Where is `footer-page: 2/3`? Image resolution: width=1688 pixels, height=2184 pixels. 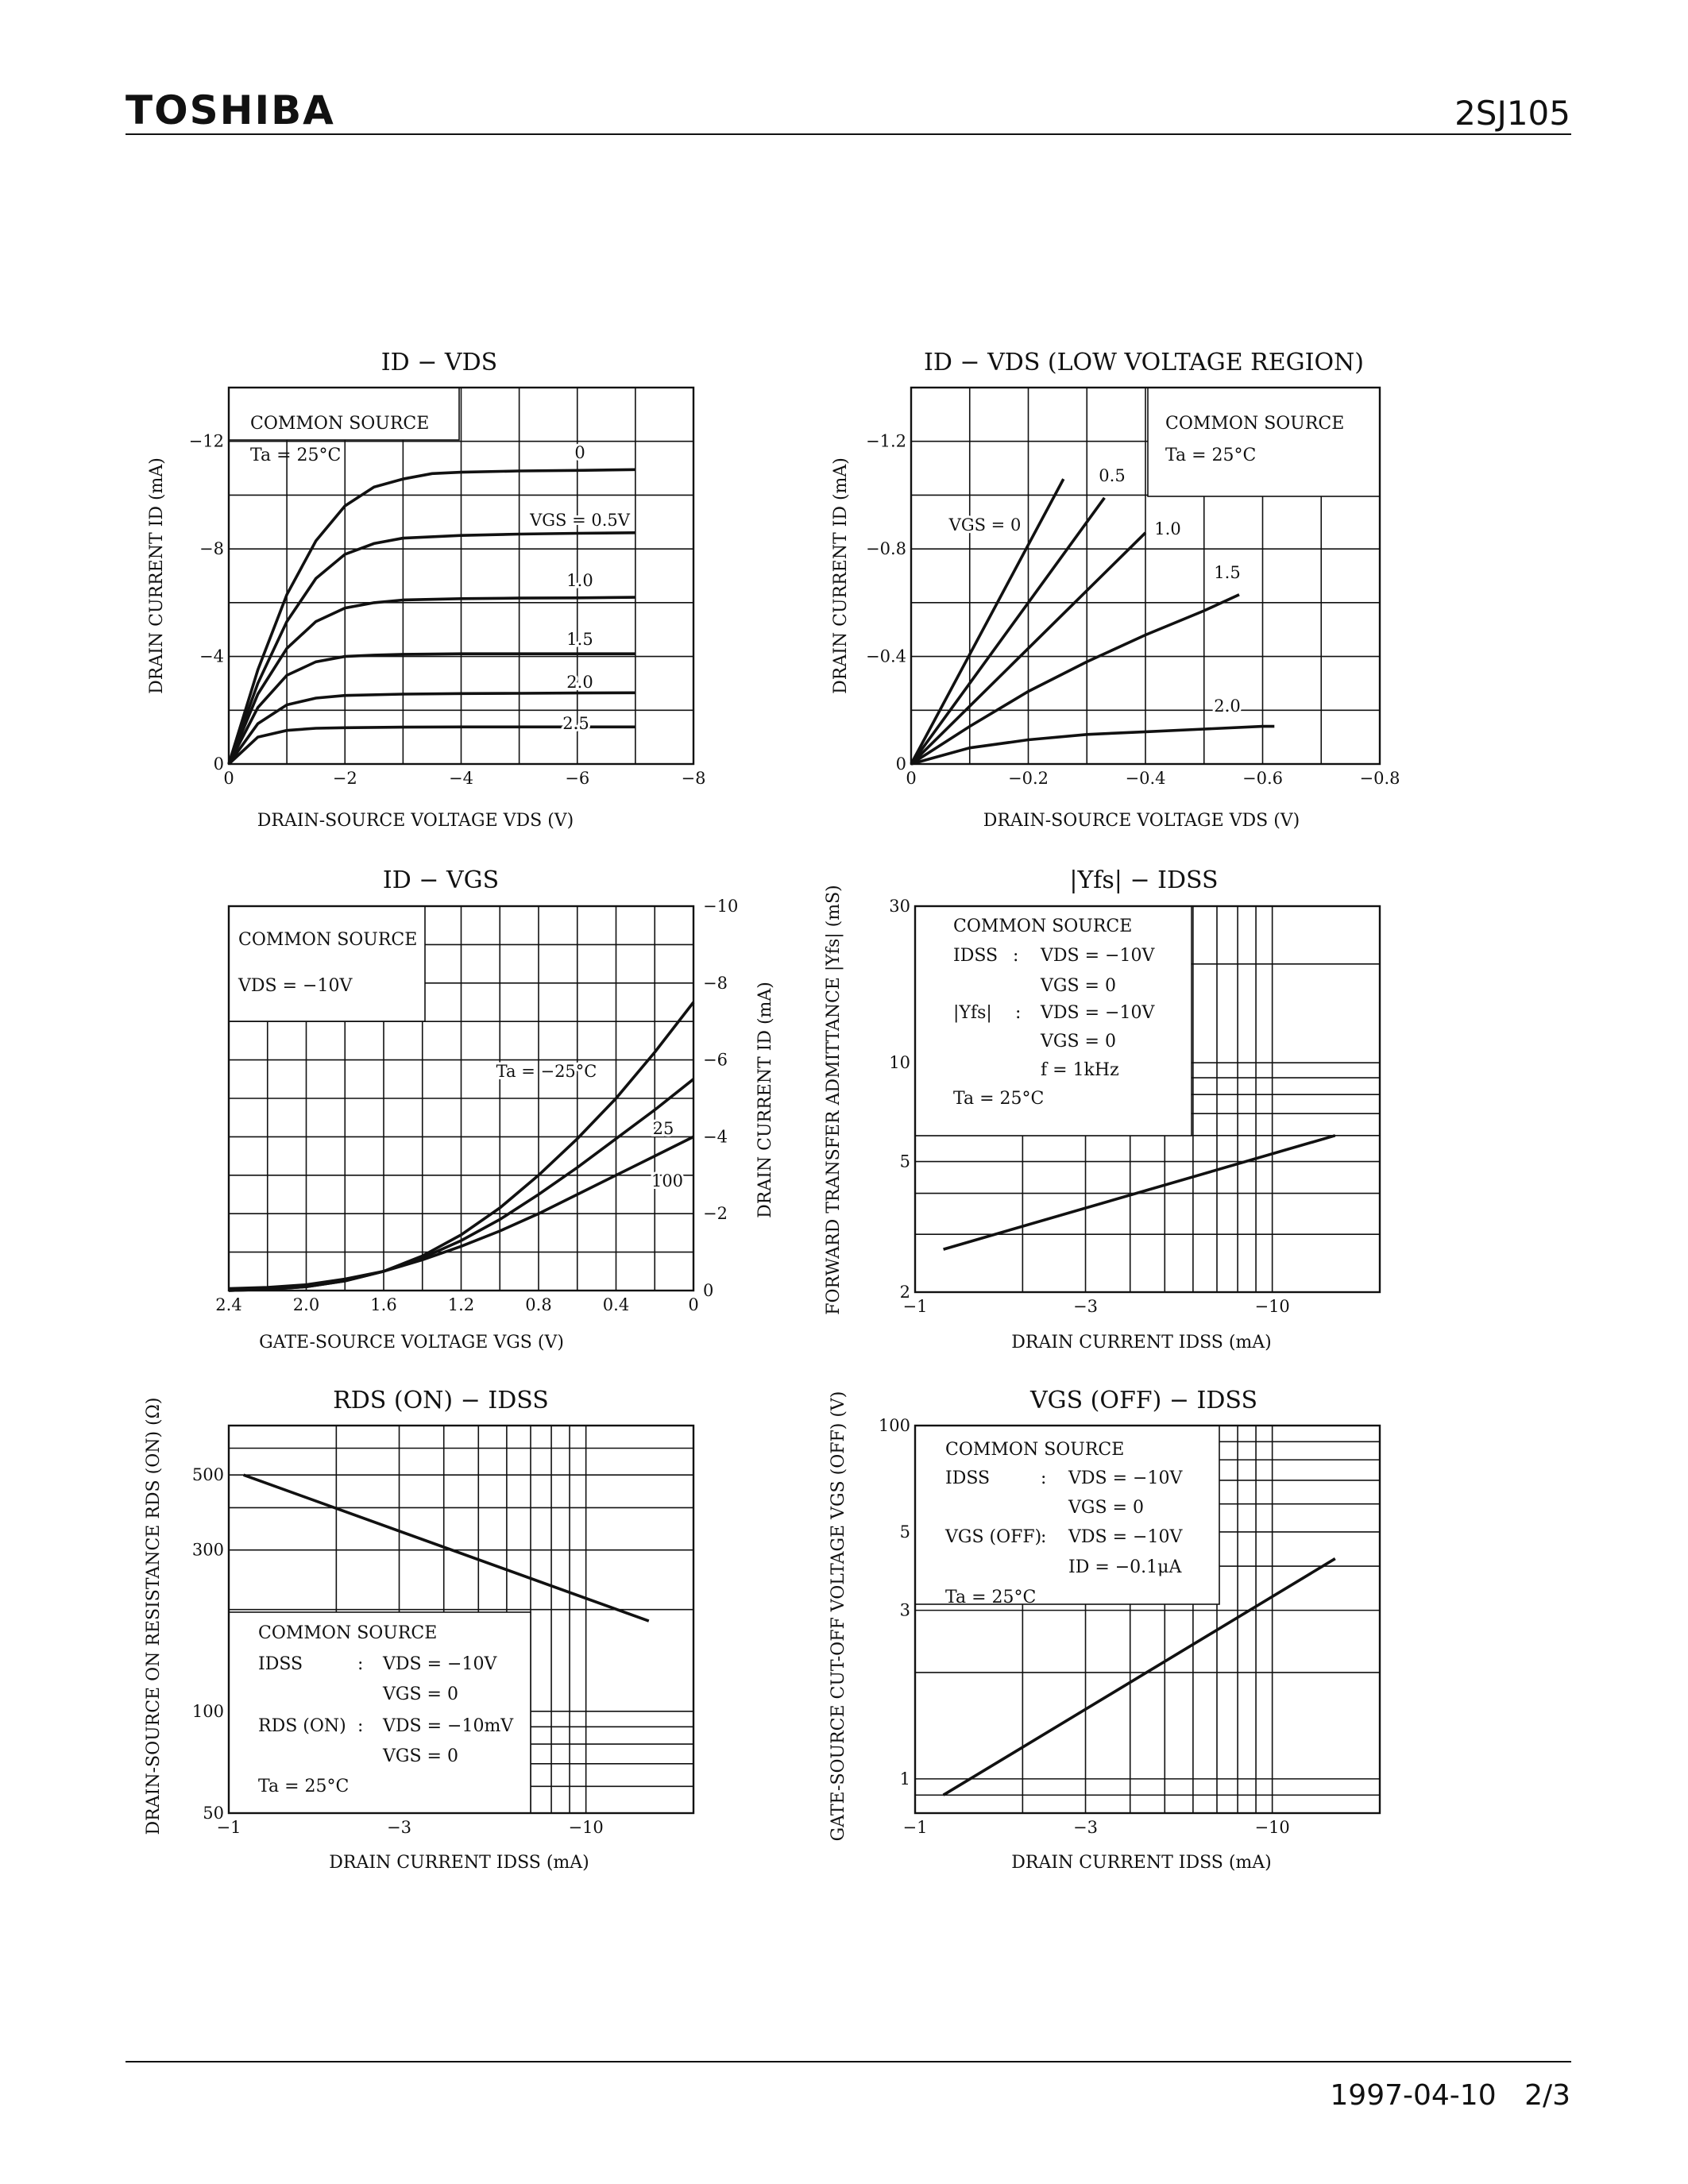 footer-page: 2/3 is located at coordinates (1547, 2095).